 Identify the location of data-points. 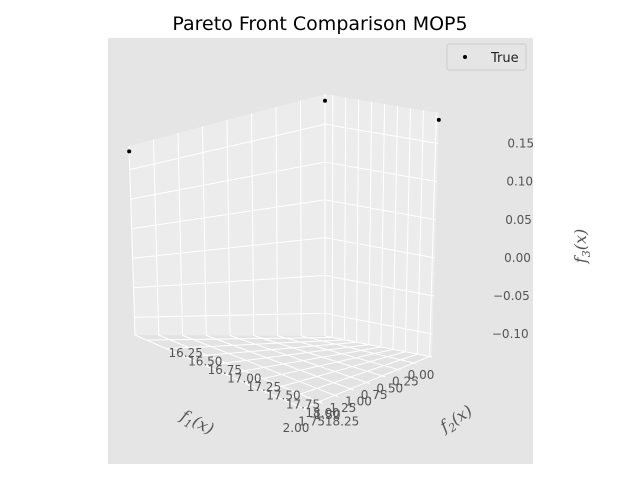
(284, 126).